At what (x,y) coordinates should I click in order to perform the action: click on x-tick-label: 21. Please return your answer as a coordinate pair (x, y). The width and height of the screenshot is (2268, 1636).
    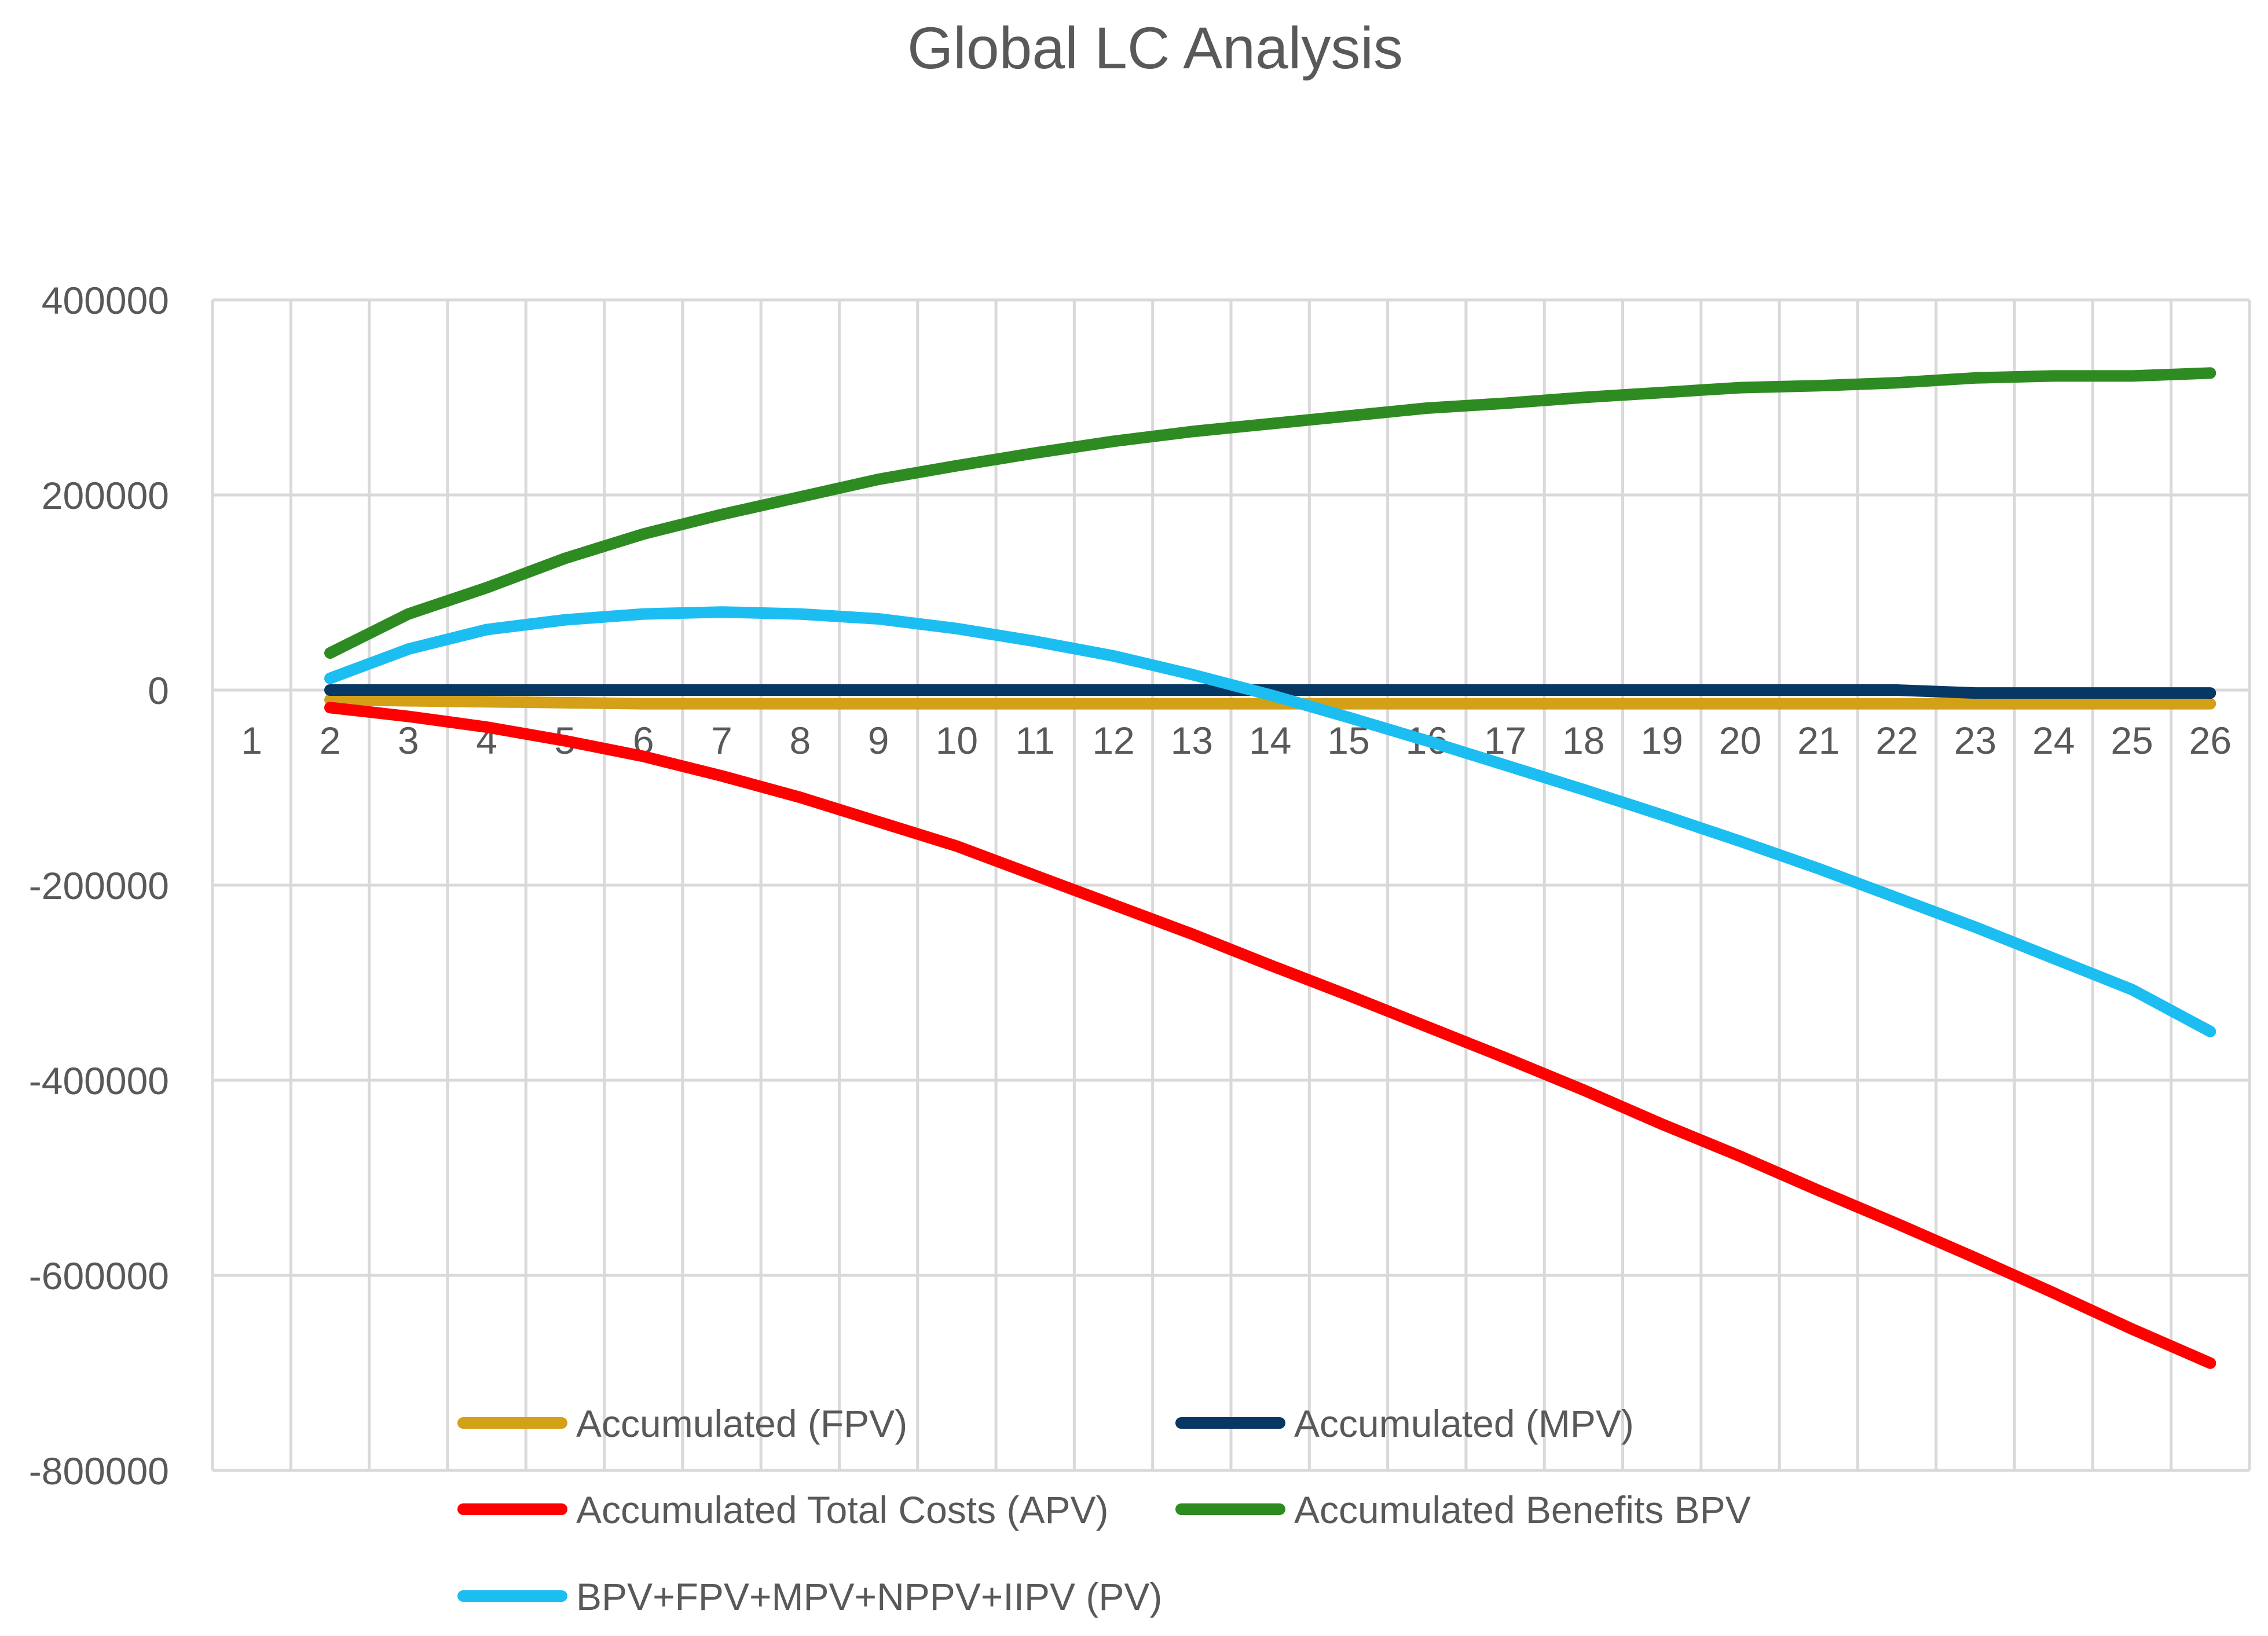
    Looking at the image, I should click on (1818, 740).